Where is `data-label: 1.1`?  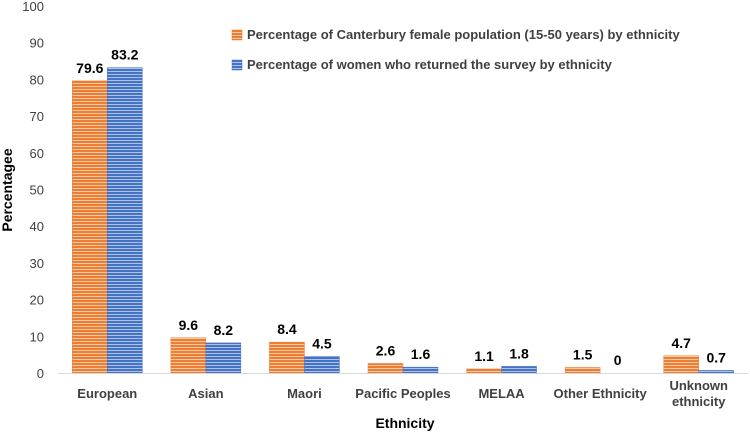
data-label: 1.1 is located at coordinates (484, 356).